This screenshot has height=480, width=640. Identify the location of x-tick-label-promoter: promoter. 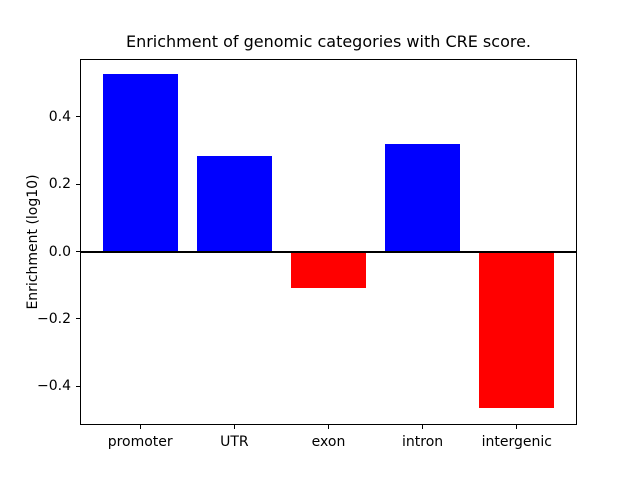
(140, 442).